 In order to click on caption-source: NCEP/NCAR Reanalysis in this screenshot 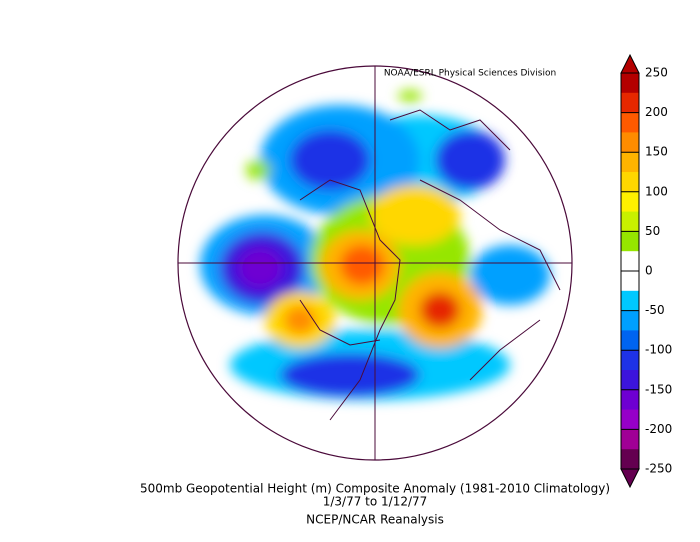, I will do `click(375, 520)`.